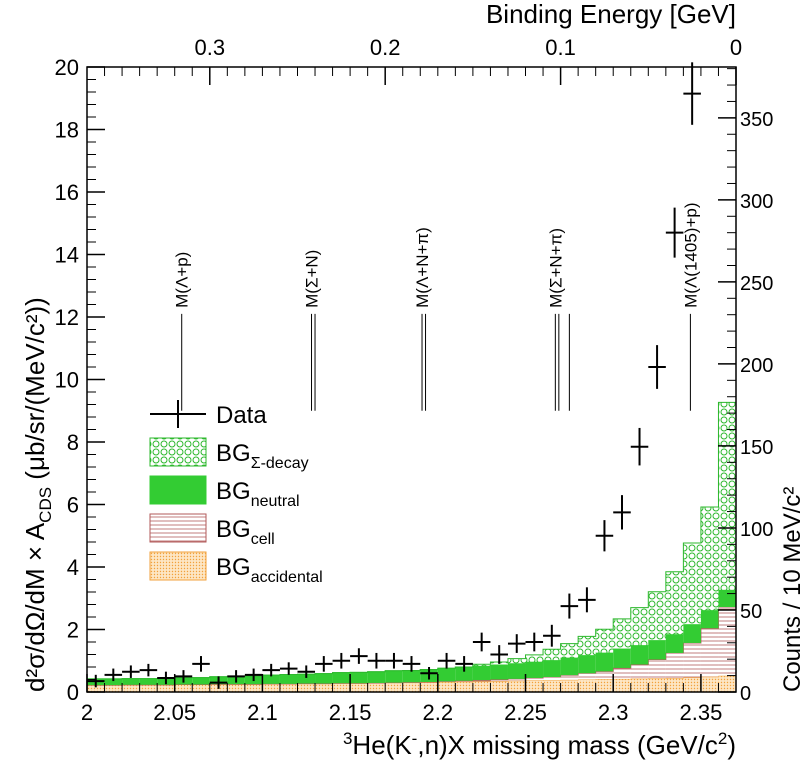 The width and height of the screenshot is (807, 768). Describe the element at coordinates (350, 712) in the screenshot. I see `bottom-tick-label: 2.15` at that location.